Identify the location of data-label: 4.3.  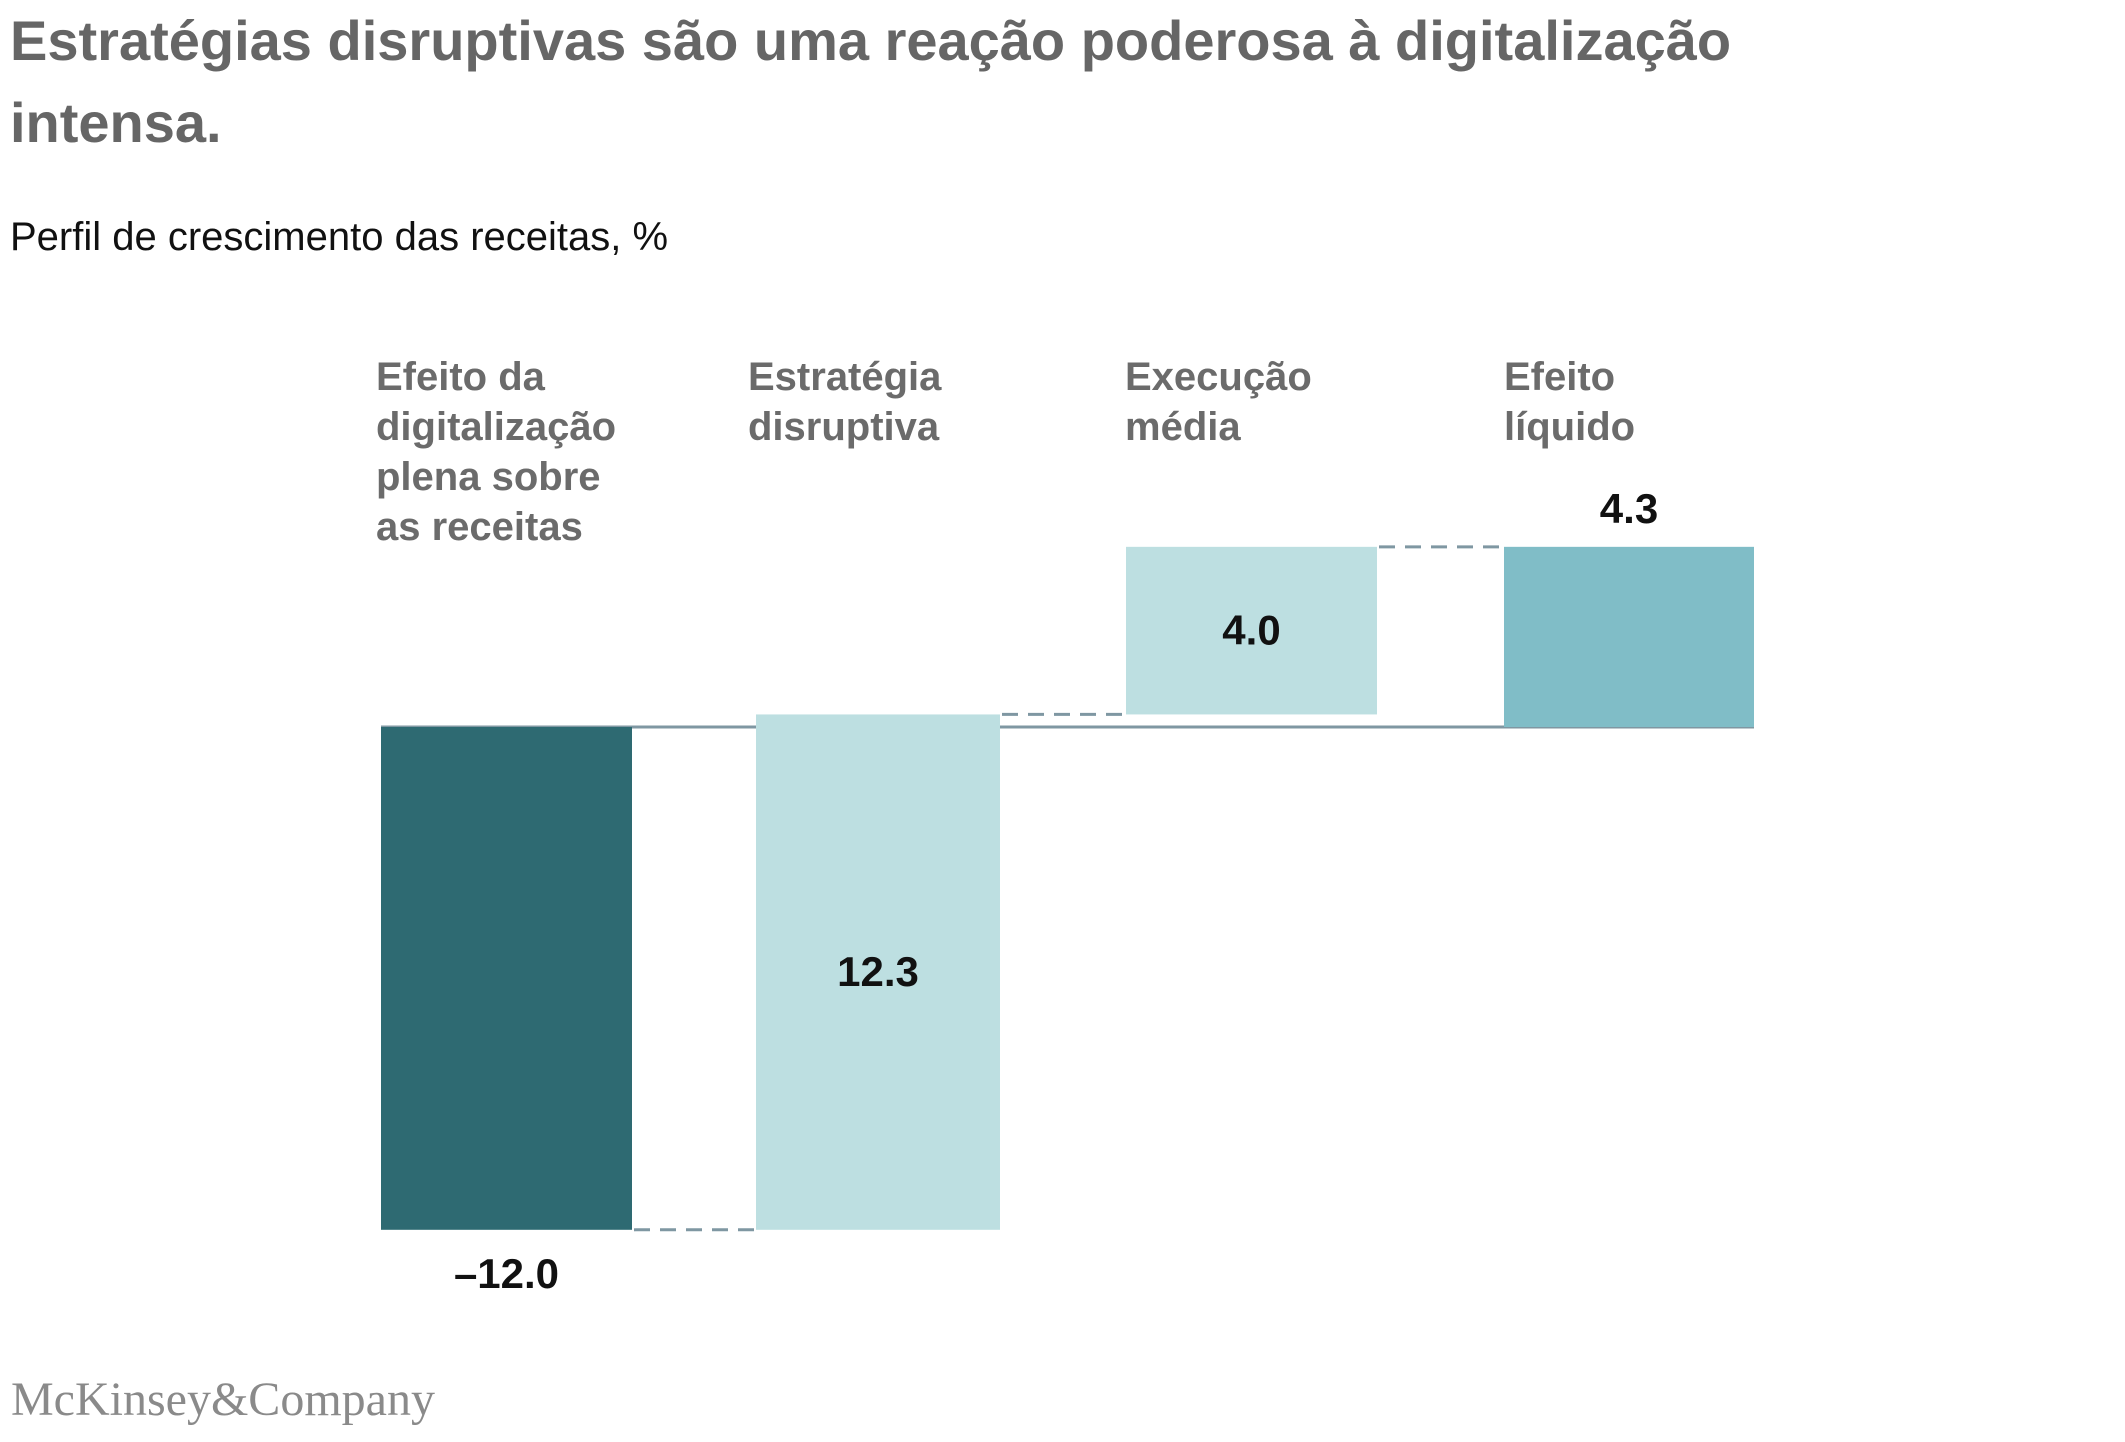
(1629, 508).